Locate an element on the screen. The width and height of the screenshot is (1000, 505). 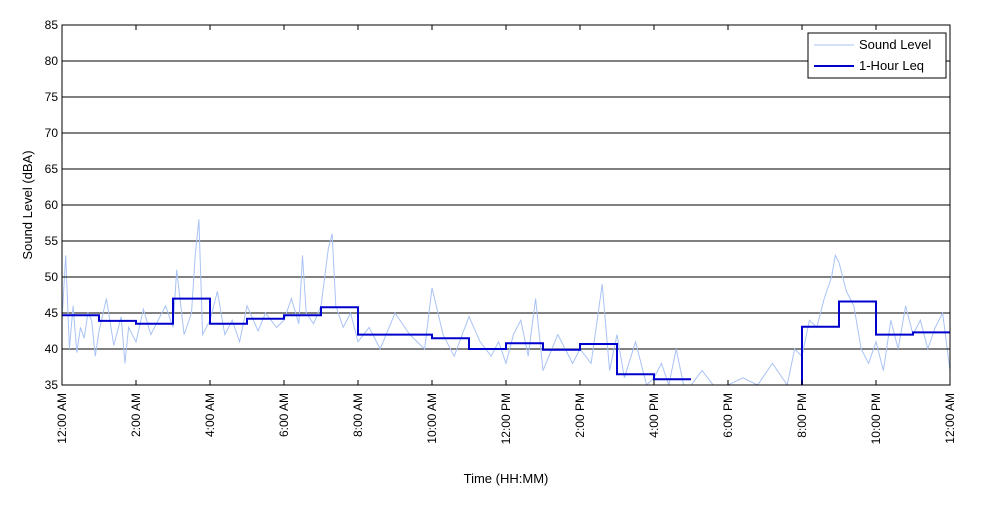
y-tick-label: 60 is located at coordinates (52, 205).